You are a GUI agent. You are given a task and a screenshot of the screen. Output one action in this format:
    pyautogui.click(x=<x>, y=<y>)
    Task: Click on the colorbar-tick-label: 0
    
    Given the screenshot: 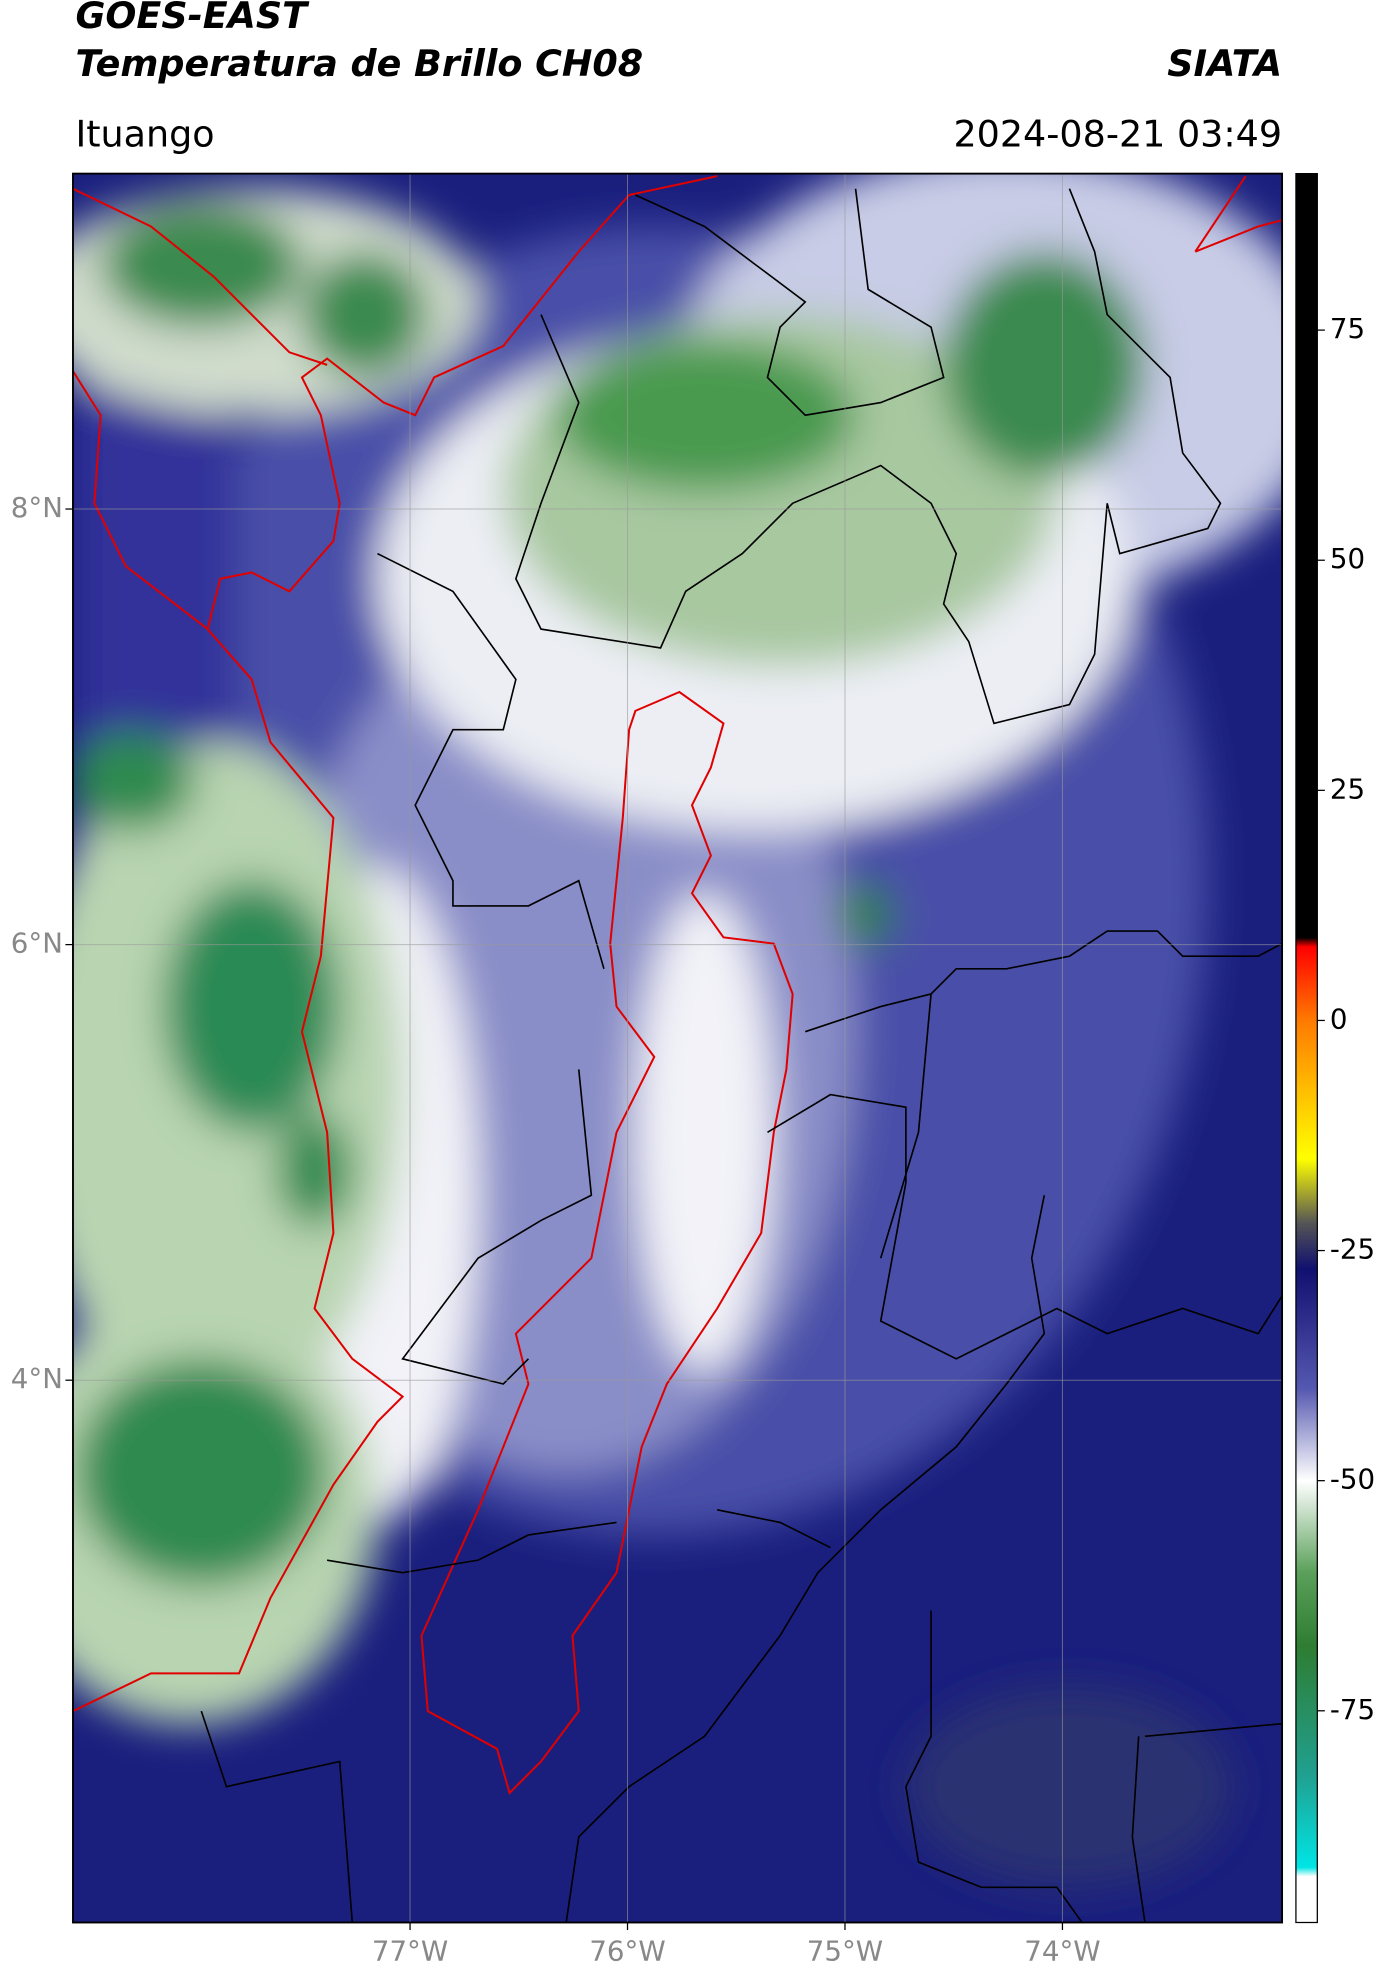 What is the action you would take?
    pyautogui.click(x=1339, y=1018)
    